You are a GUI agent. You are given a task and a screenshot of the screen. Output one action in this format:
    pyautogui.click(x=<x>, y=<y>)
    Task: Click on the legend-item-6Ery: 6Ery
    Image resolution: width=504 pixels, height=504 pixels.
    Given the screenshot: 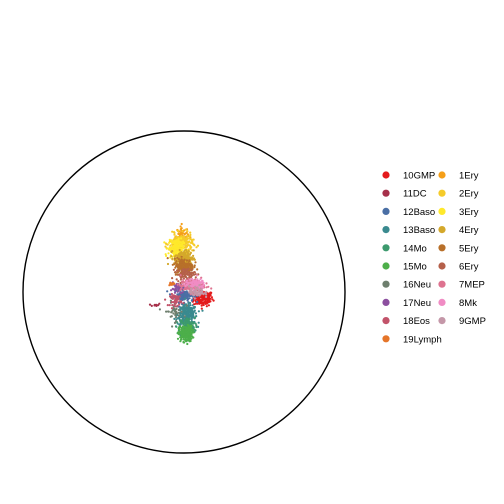 What is the action you would take?
    pyautogui.click(x=458, y=267)
    